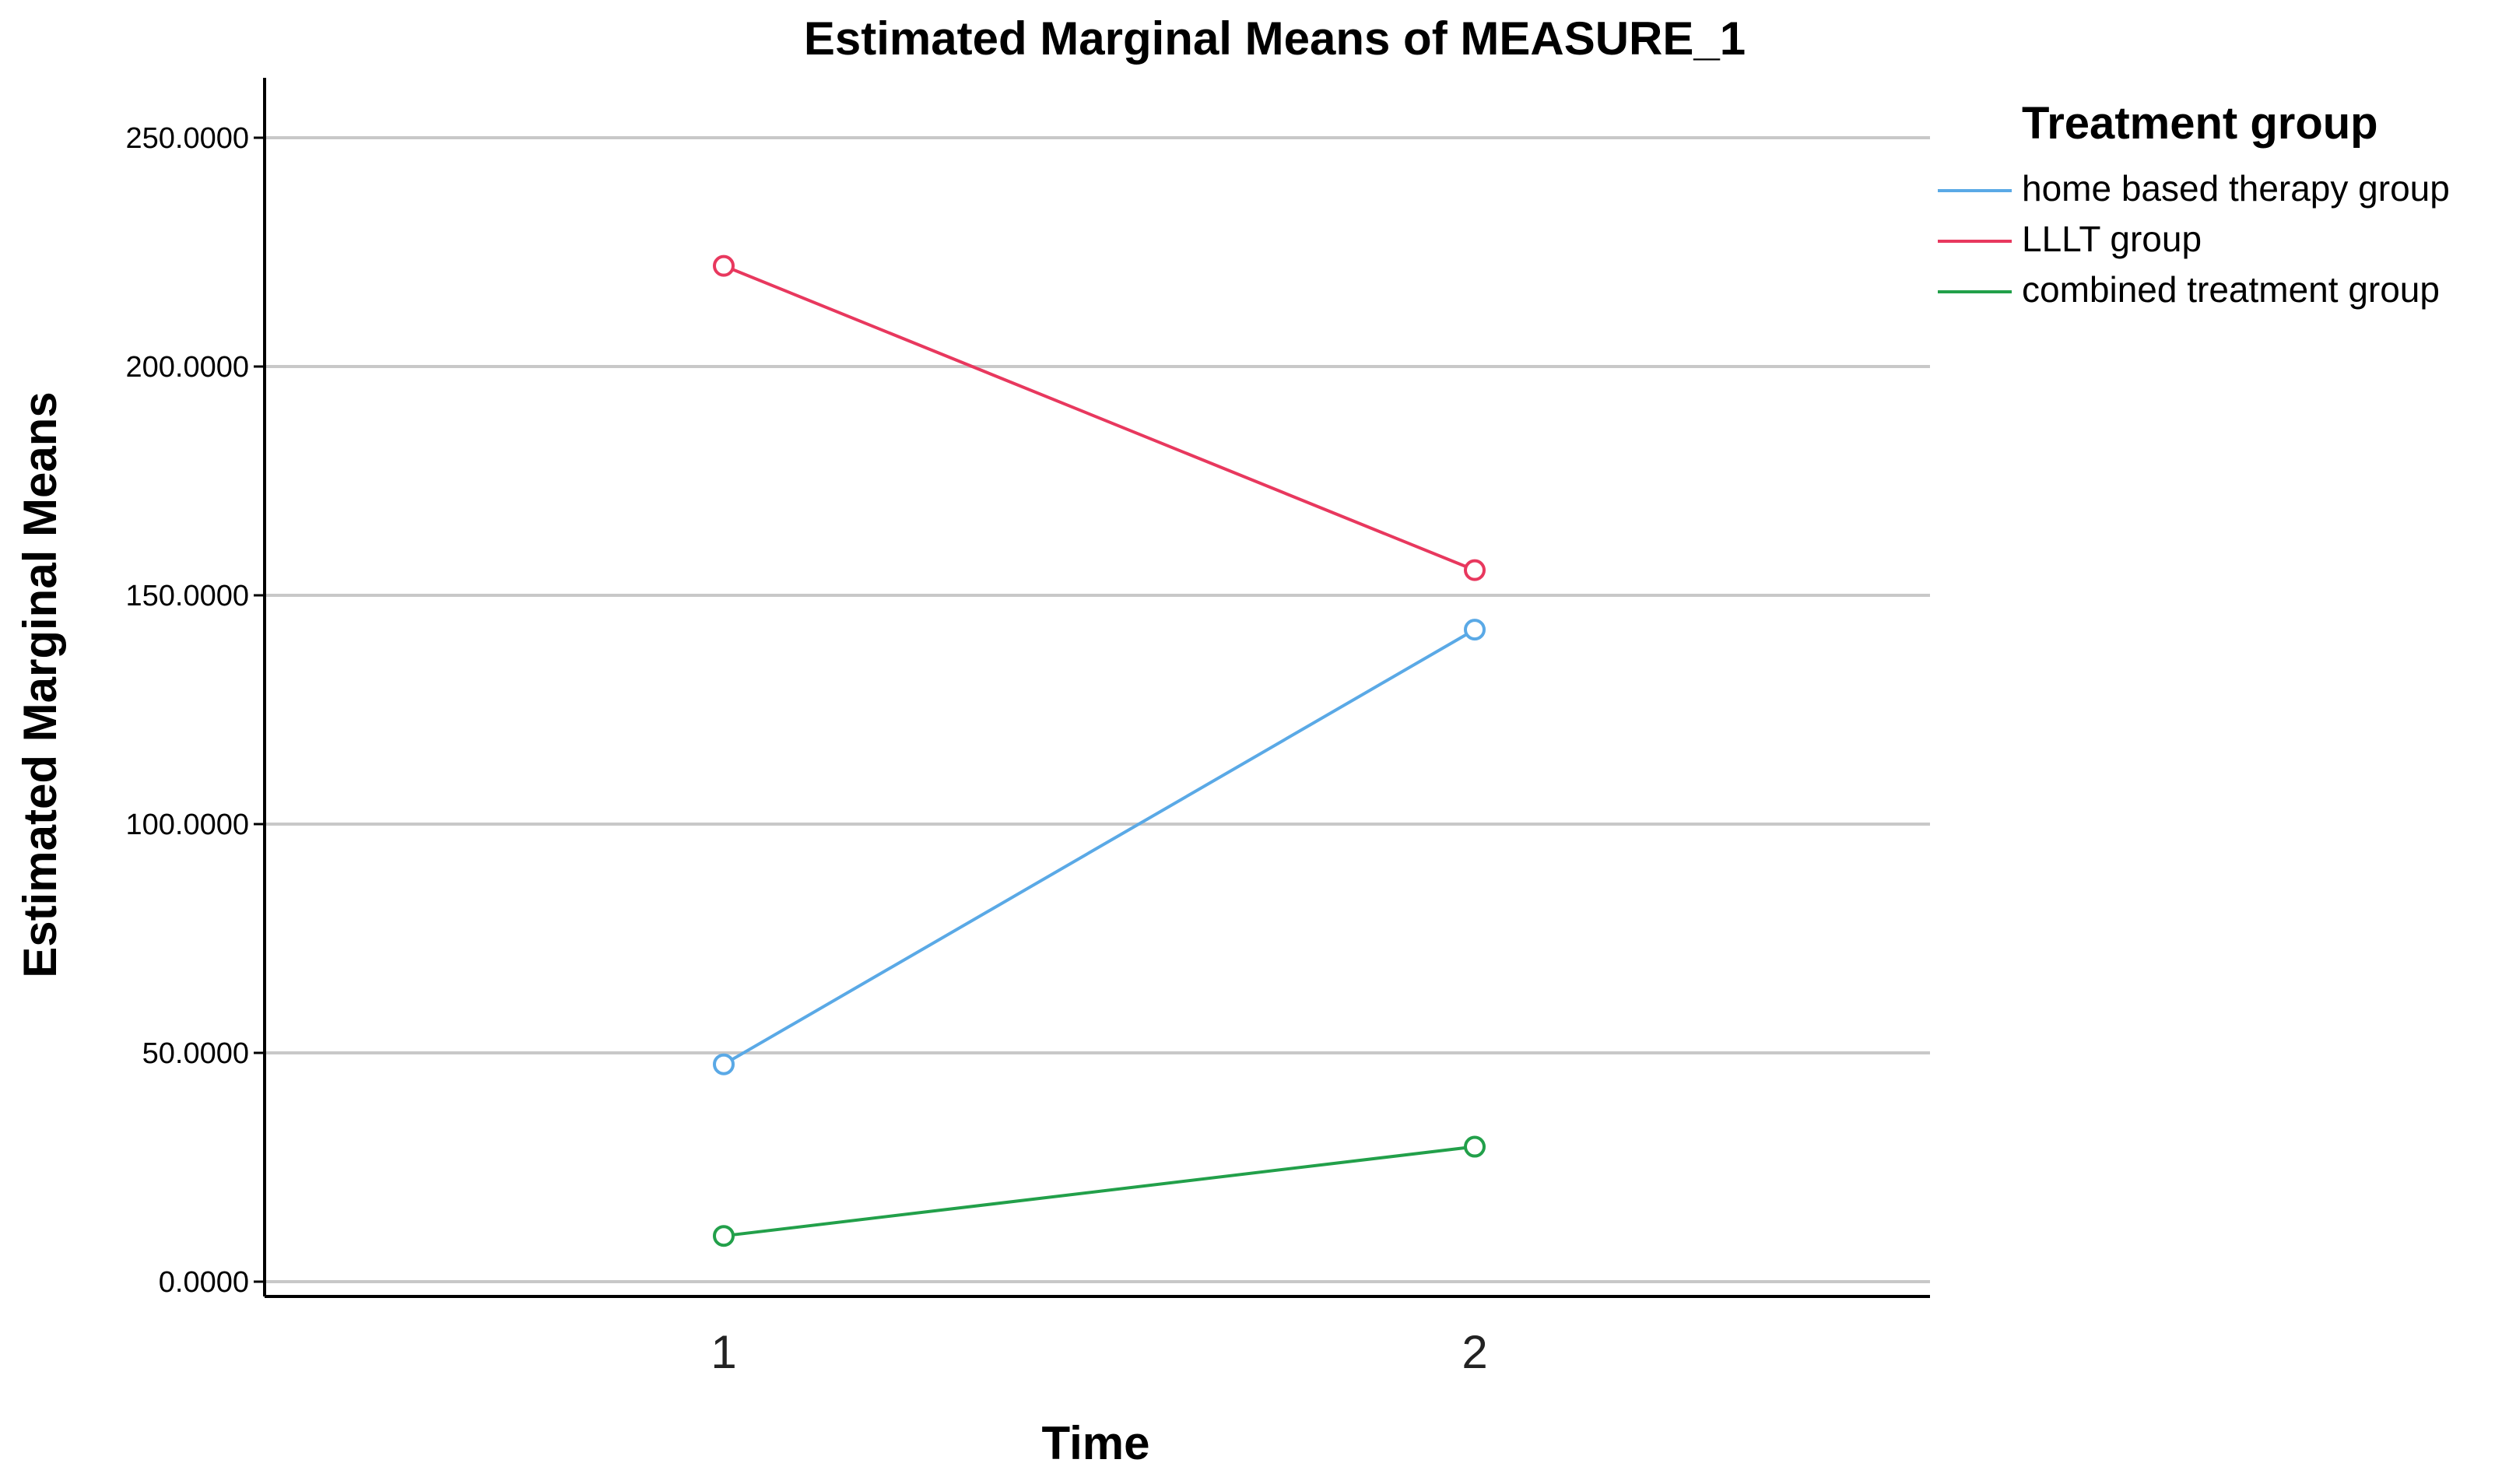  What do you see at coordinates (40, 684) in the screenshot?
I see `y-axis-title: Estimated Marginal Means` at bounding box center [40, 684].